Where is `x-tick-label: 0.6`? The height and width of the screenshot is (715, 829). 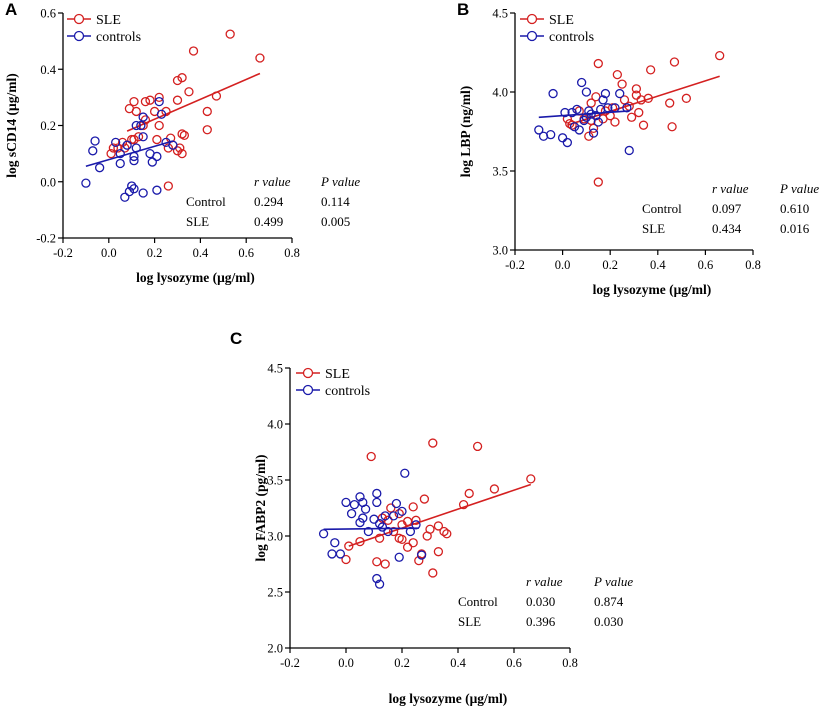 x-tick-label: 0.6 is located at coordinates (706, 265).